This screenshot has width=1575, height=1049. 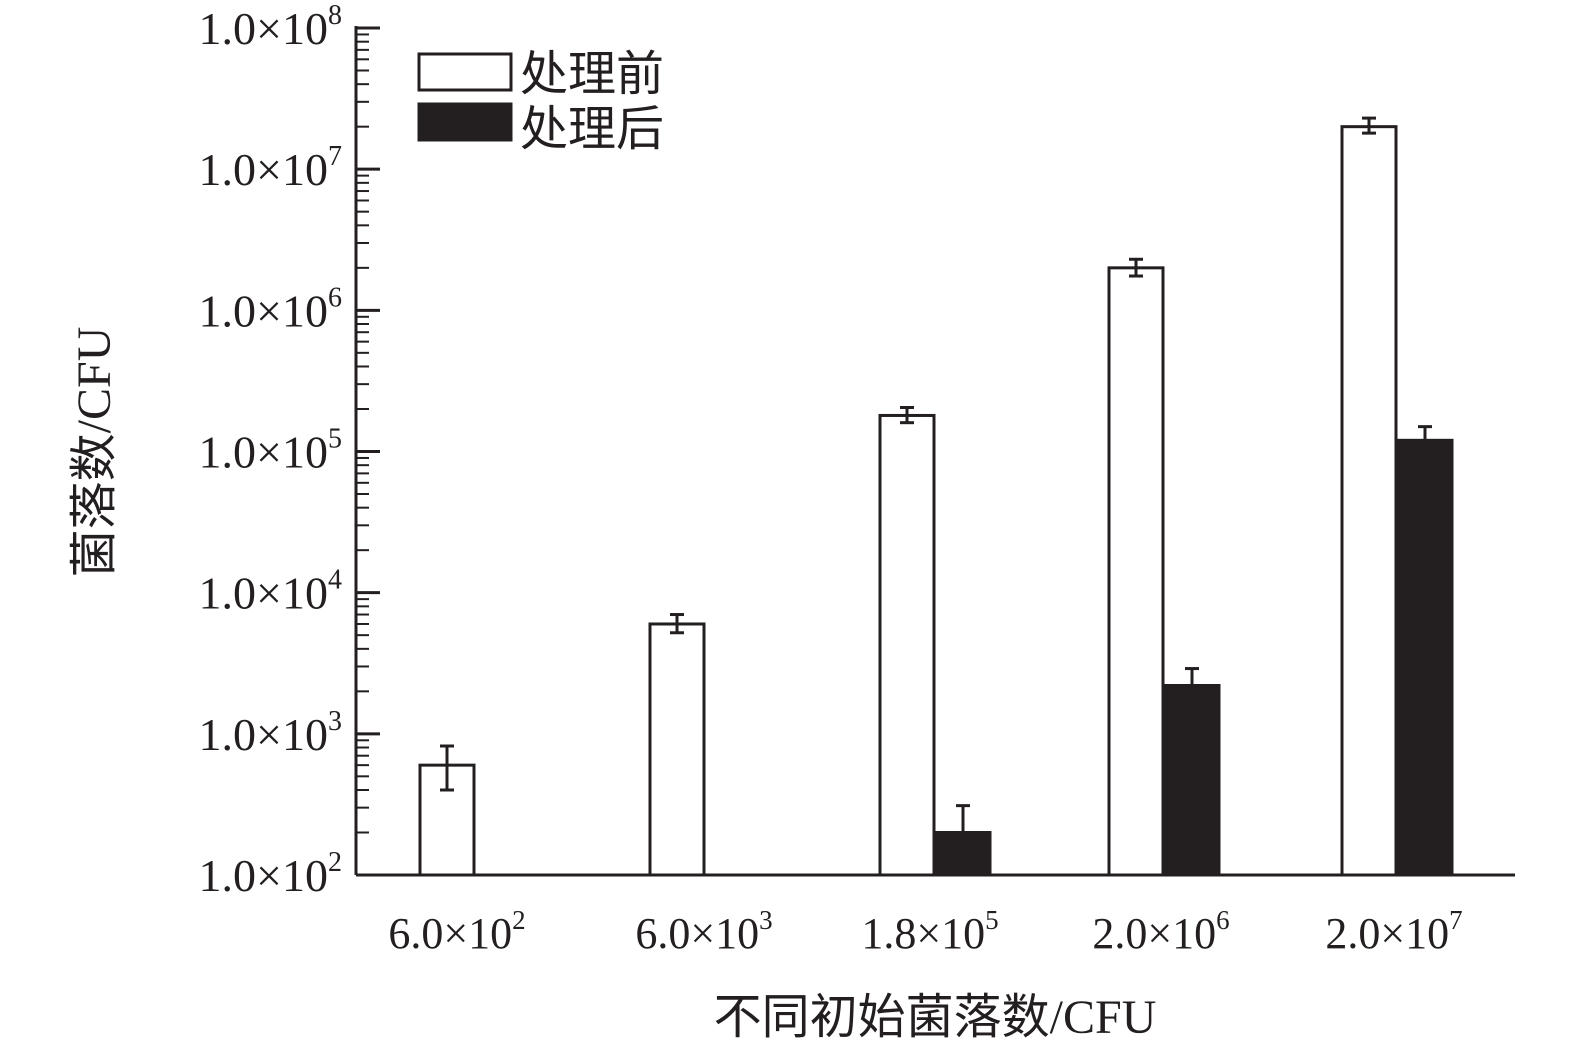 What do you see at coordinates (456, 931) in the screenshot?
I see `x-category-label: 6.0×10²` at bounding box center [456, 931].